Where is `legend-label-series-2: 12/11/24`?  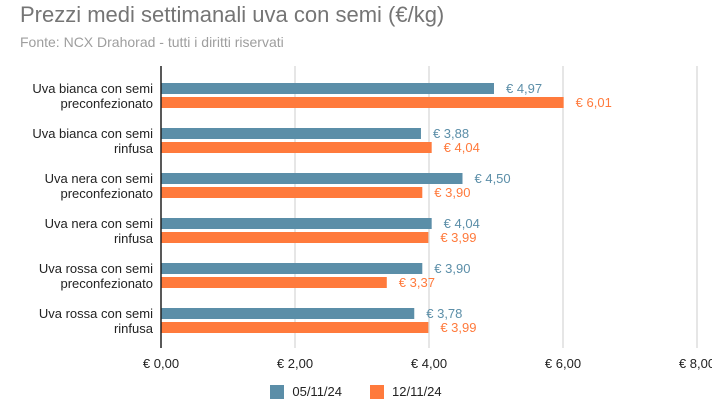
legend-label-series-2: 12/11/24 is located at coordinates (417, 391).